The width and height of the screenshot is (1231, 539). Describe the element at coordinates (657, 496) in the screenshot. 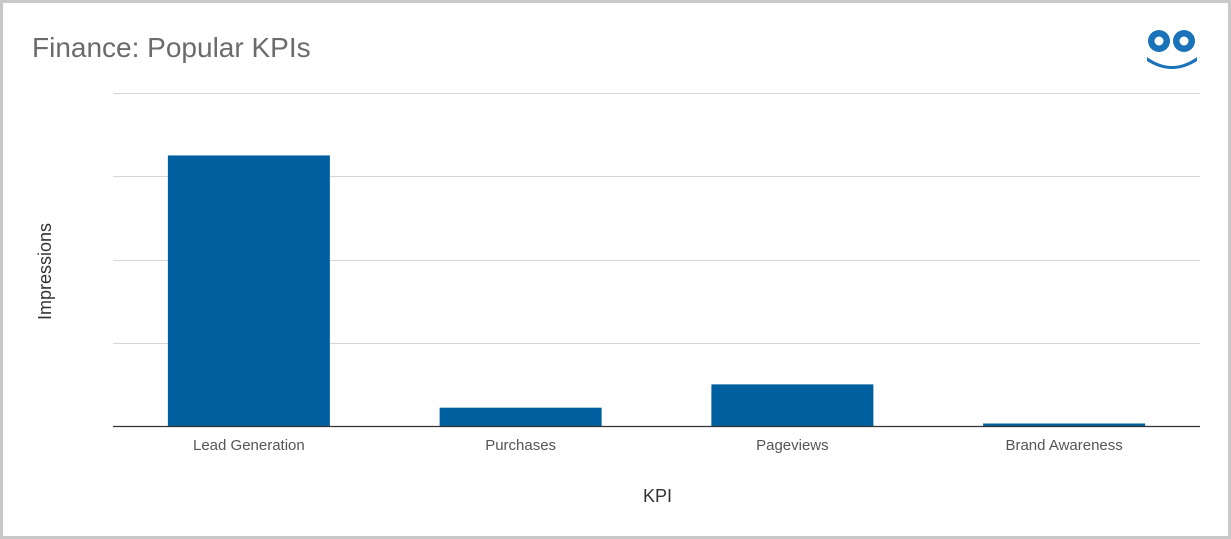

I see `x-axis-title: KPI` at that location.